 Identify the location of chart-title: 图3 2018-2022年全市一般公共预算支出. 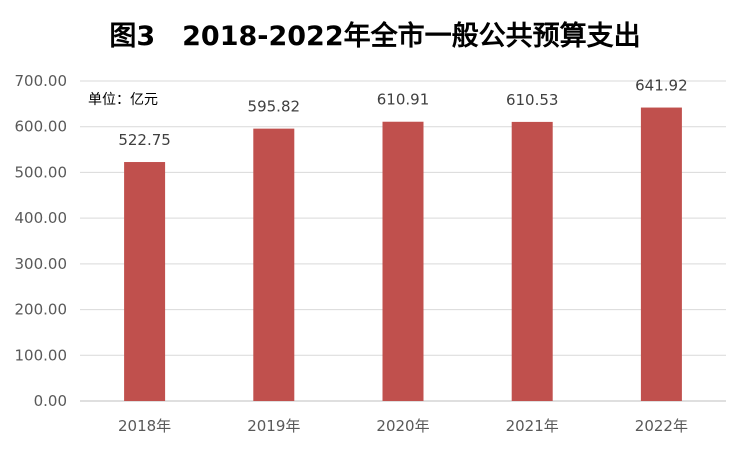
(374, 36).